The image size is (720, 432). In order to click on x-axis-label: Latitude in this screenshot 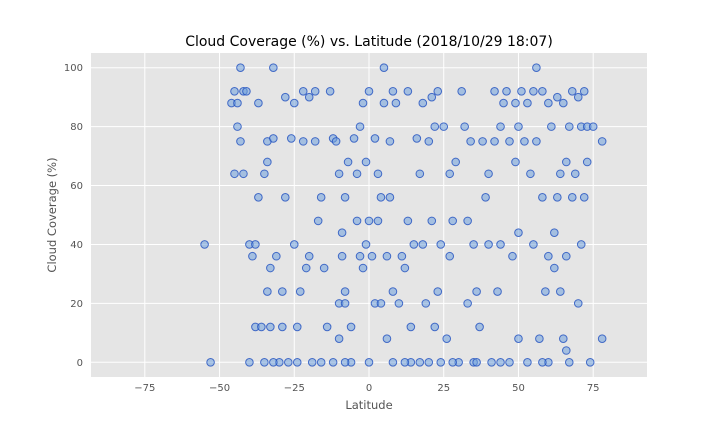, I will do `click(368, 405)`.